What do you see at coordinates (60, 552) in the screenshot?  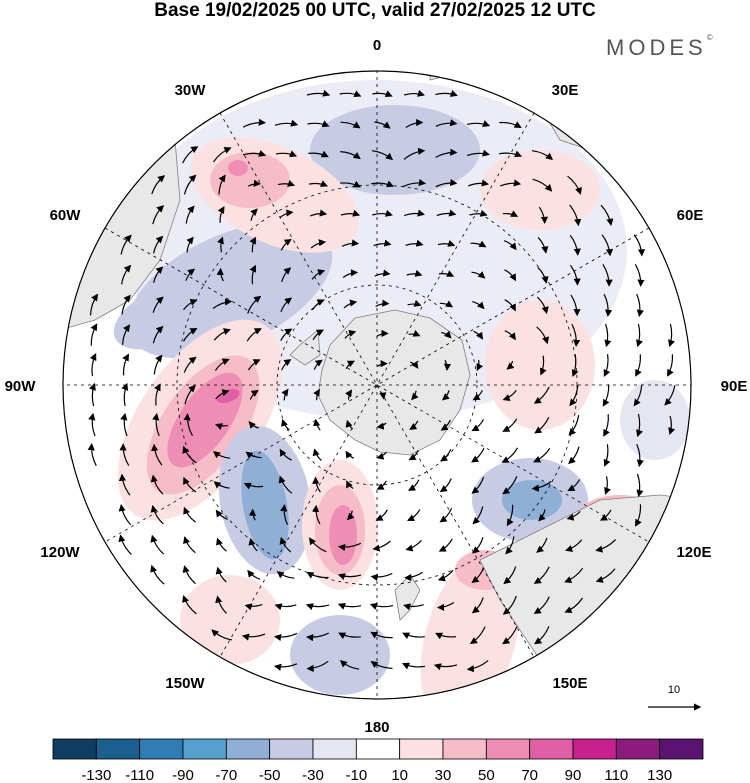 I see `lon-label-120w: 120W` at bounding box center [60, 552].